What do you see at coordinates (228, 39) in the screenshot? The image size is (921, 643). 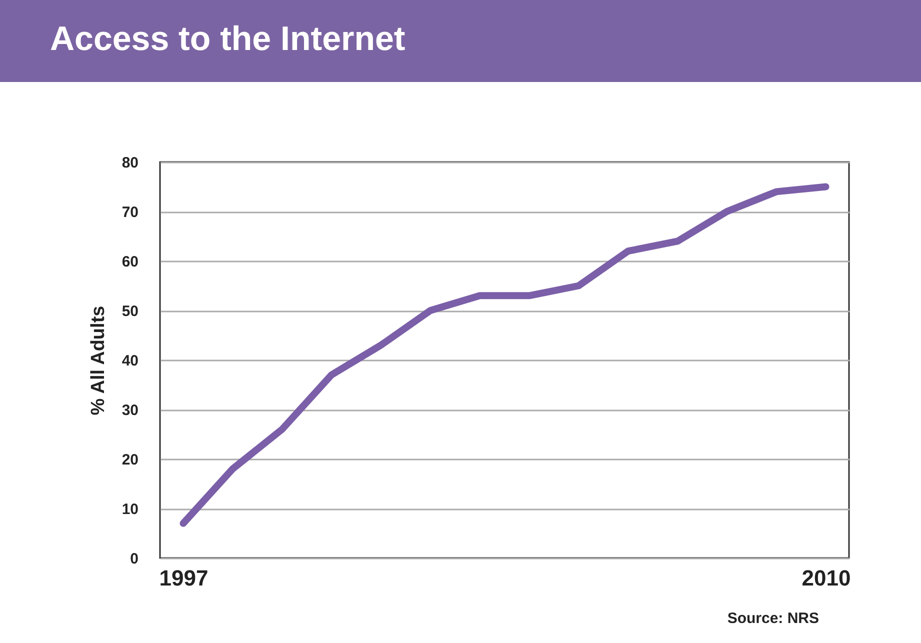 I see `chart-title: Access to the Internet` at bounding box center [228, 39].